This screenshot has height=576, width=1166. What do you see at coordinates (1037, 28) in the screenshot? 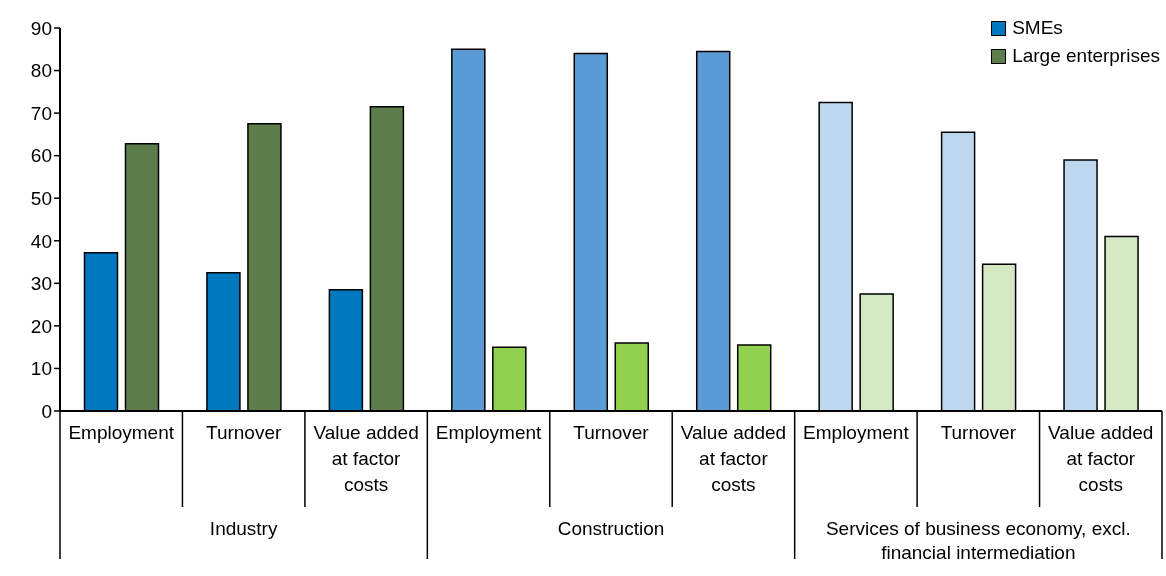
I see `legend-label: SMEs` at bounding box center [1037, 28].